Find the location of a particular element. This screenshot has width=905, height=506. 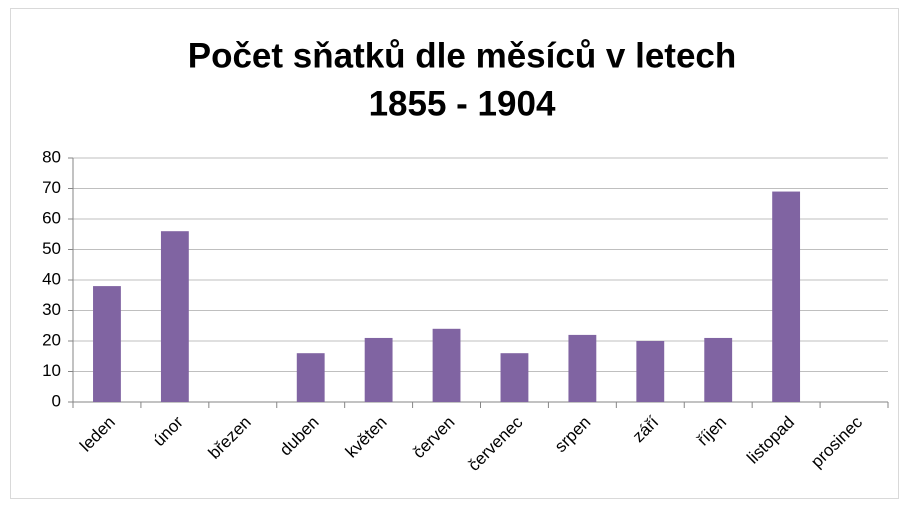

y-tick-label: 40 is located at coordinates (51, 278).